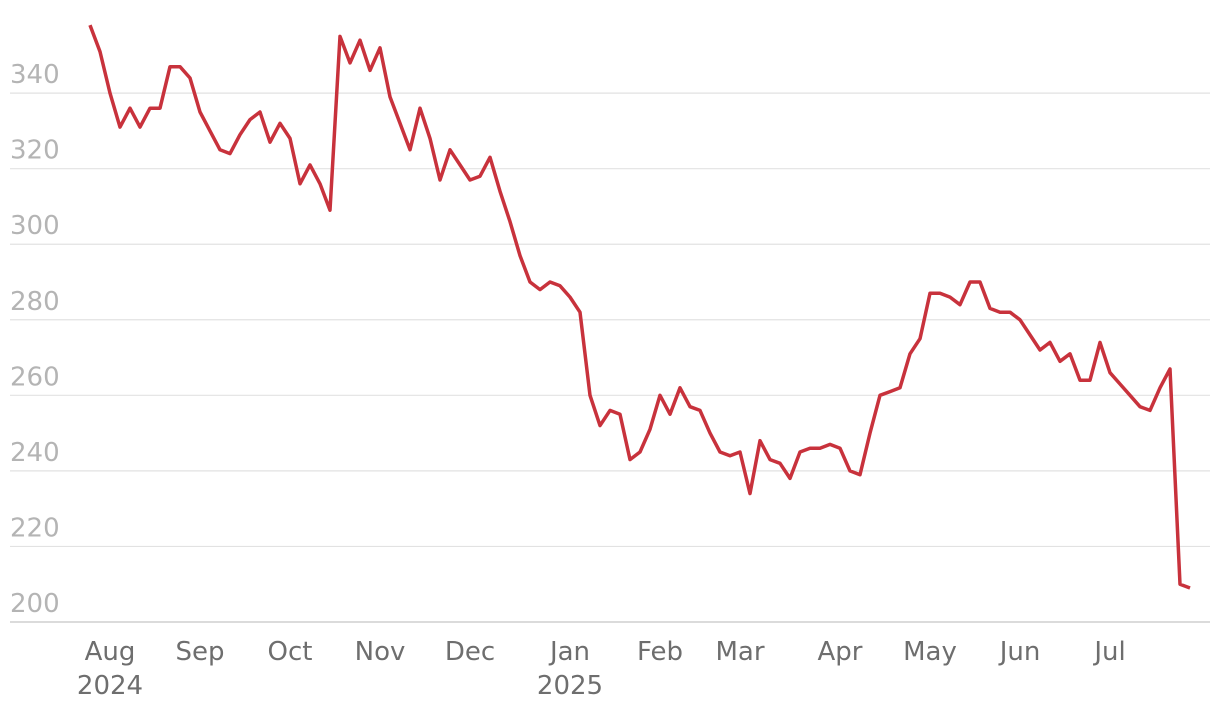 This screenshot has width=1220, height=712. Describe the element at coordinates (660, 652) in the screenshot. I see `x-tick-label: Feb` at that location.